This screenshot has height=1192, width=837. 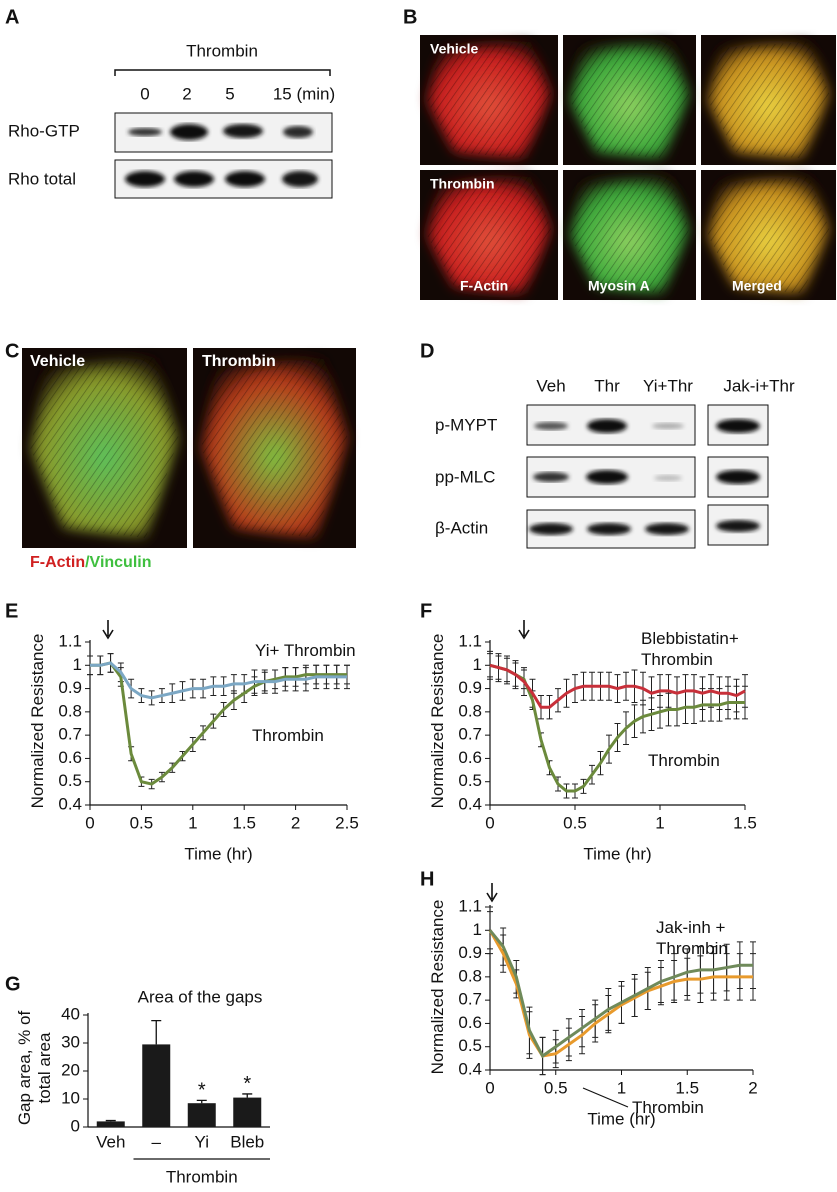 What do you see at coordinates (70, 1097) in the screenshot?
I see `y-tick-label: 10` at bounding box center [70, 1097].